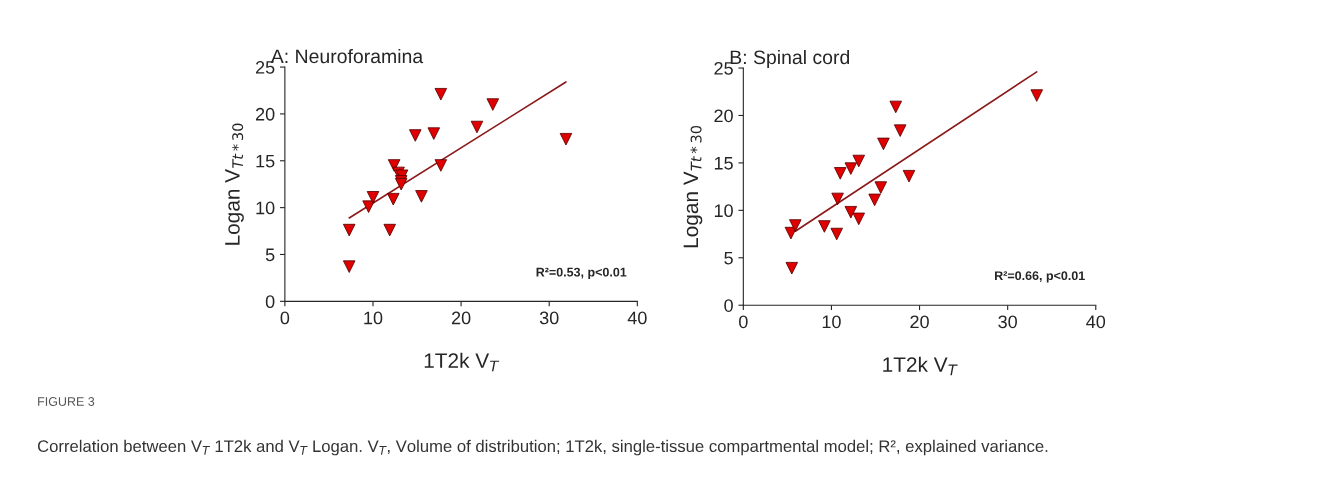 This screenshot has width=1325, height=486. I want to click on text: Correlation between V$_{T}$ 1T2k and V$_{T}$ Logan. V$_{T}$, Volume of distribution; 1T2k, single-tissue compartmental model; R², explained variance., so click(542, 447).